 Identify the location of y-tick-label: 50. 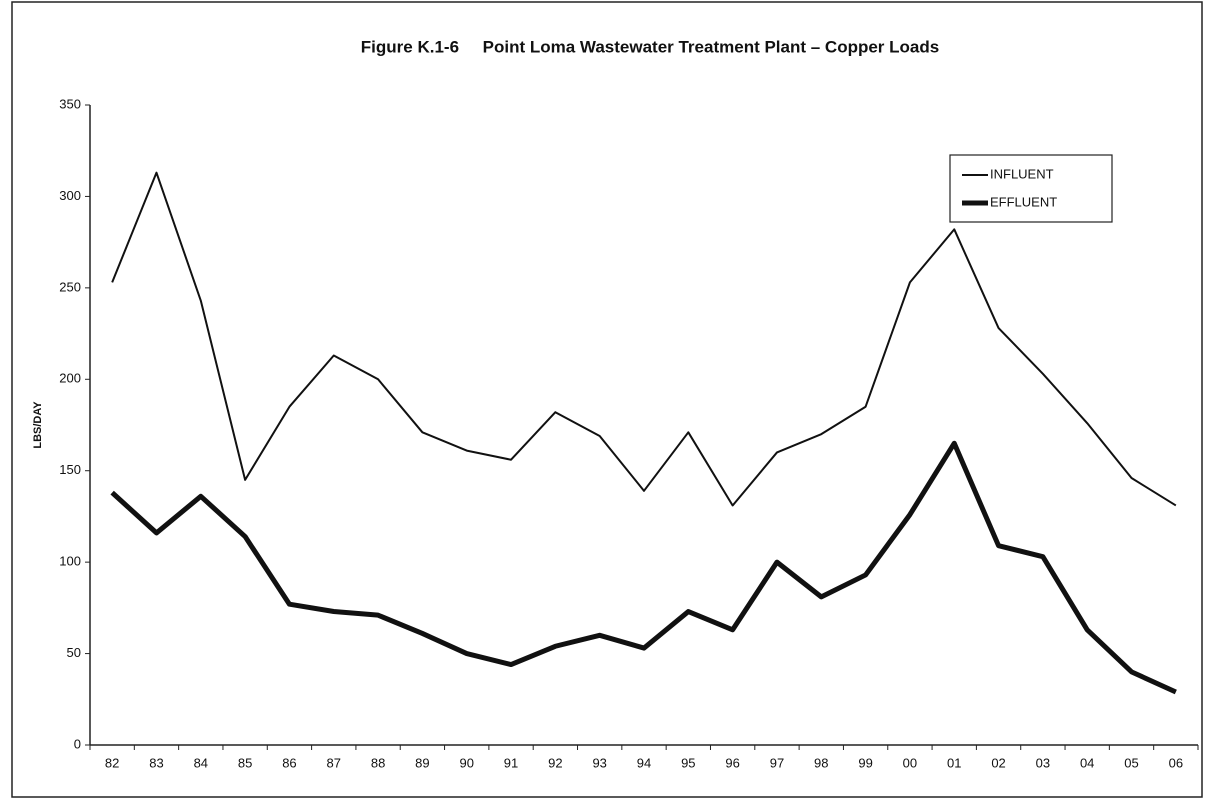
(74, 652).